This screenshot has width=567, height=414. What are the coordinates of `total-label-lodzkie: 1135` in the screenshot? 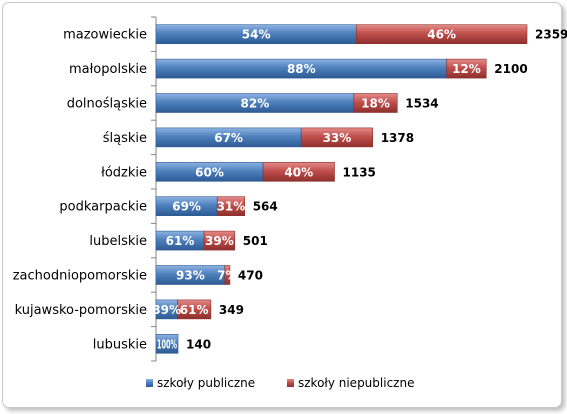 It's located at (359, 172).